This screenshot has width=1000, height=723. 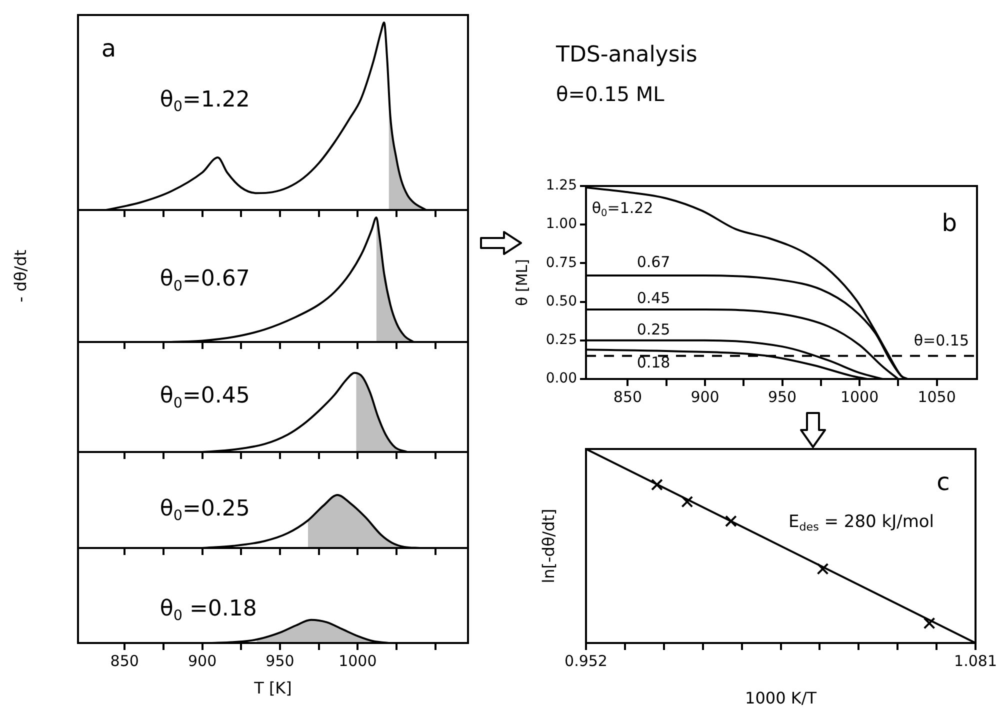 I want to click on x-tick-label: 1.081, so click(x=976, y=661).